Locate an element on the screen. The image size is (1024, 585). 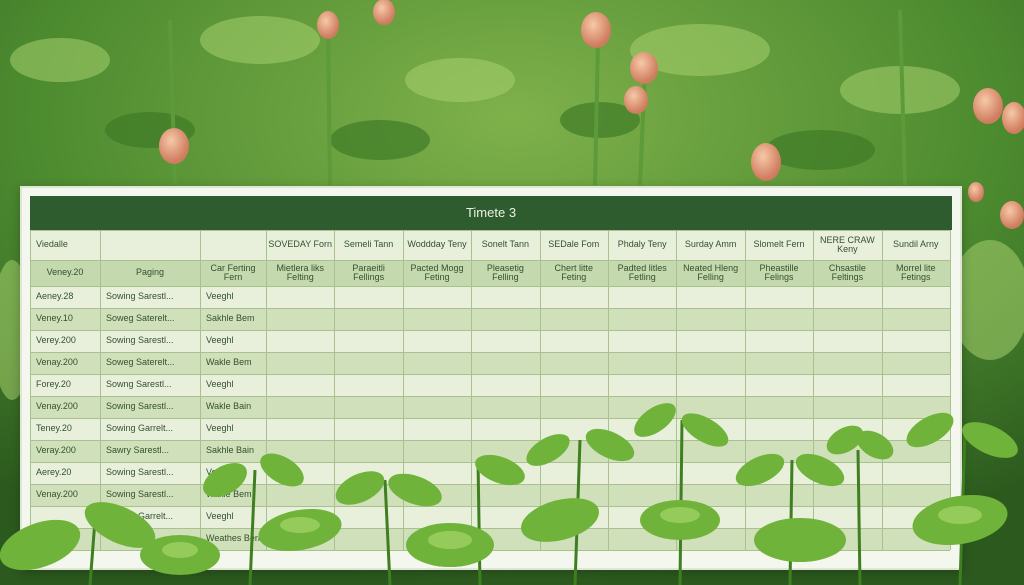
corner-label: Viedalle is located at coordinates (148, 245).